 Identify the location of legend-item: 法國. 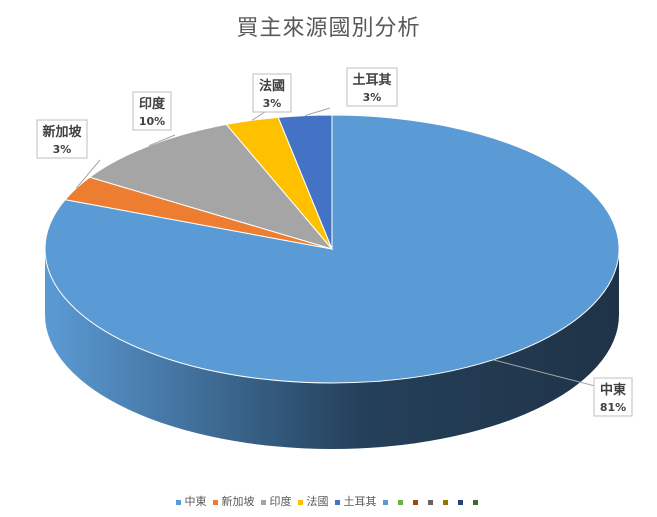
(313, 501).